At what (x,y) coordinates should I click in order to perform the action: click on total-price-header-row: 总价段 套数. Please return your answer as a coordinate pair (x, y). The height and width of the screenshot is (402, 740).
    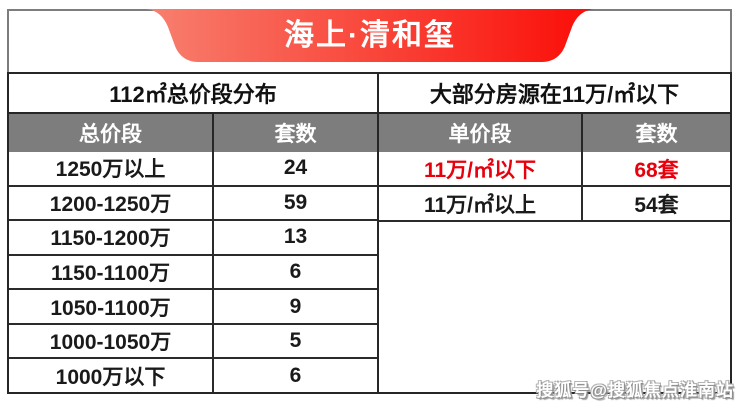
    Looking at the image, I should click on (193, 133).